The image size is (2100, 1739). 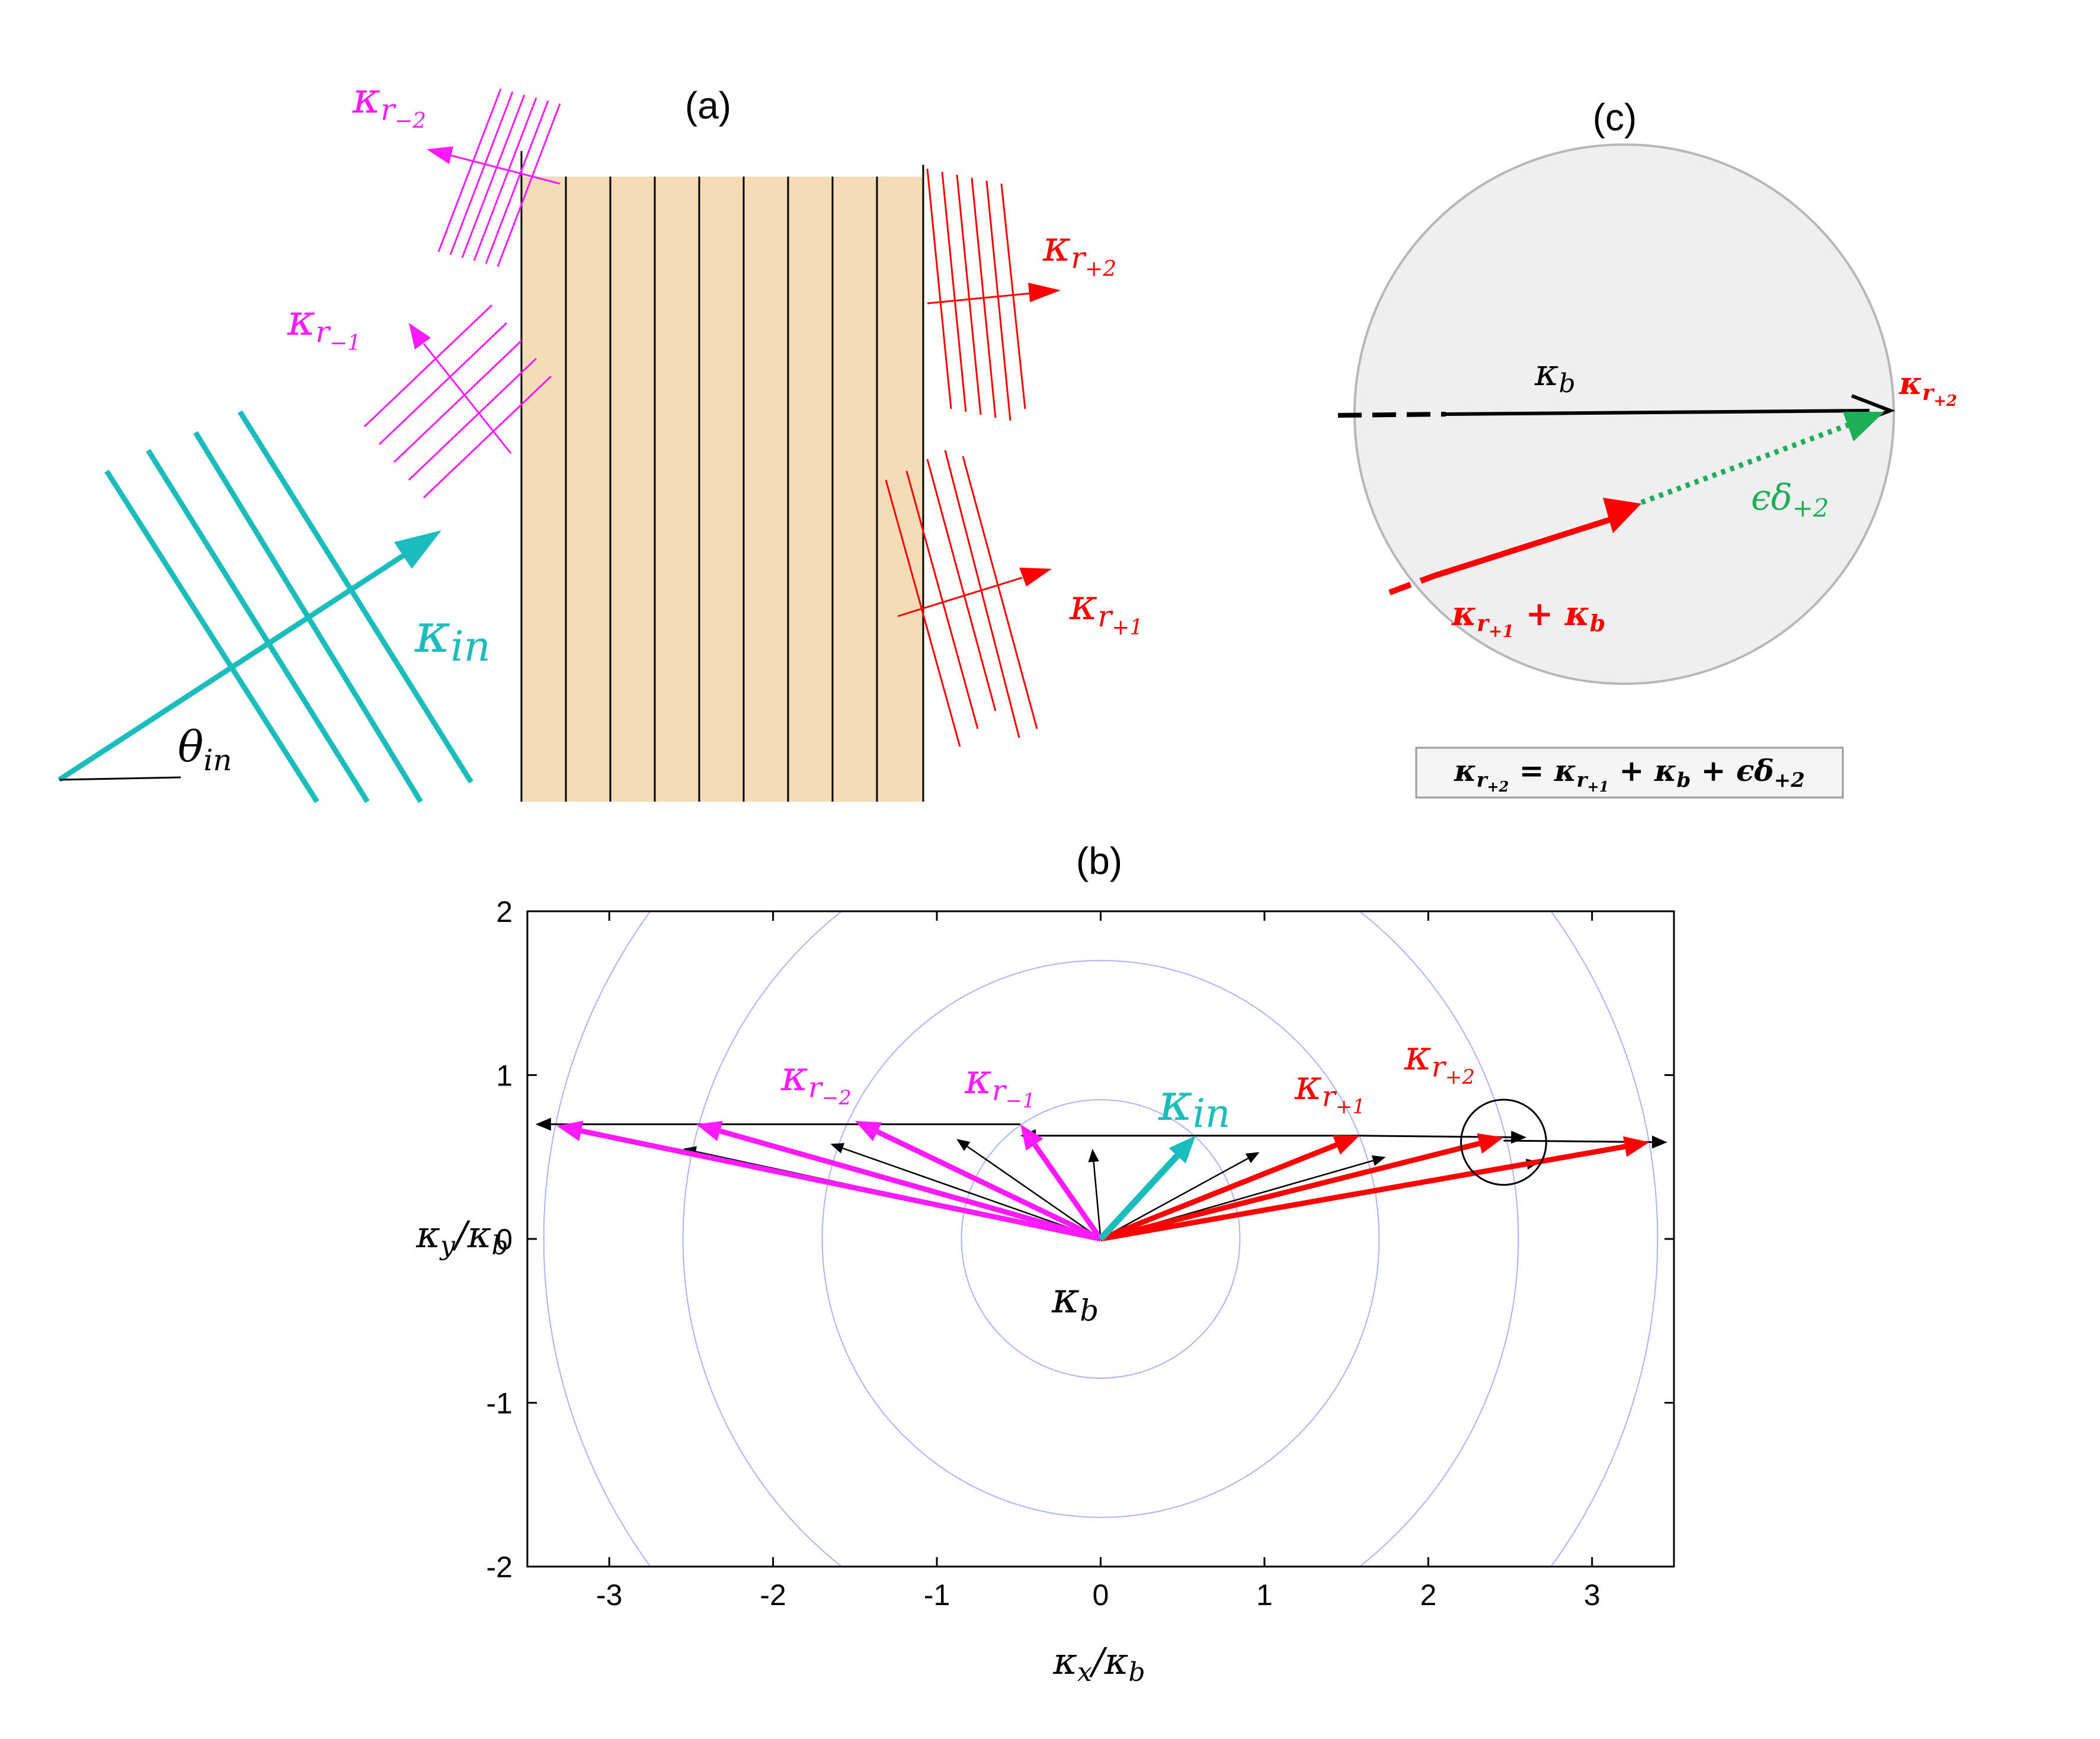 I want to click on grating-slab, so click(x=722, y=489).